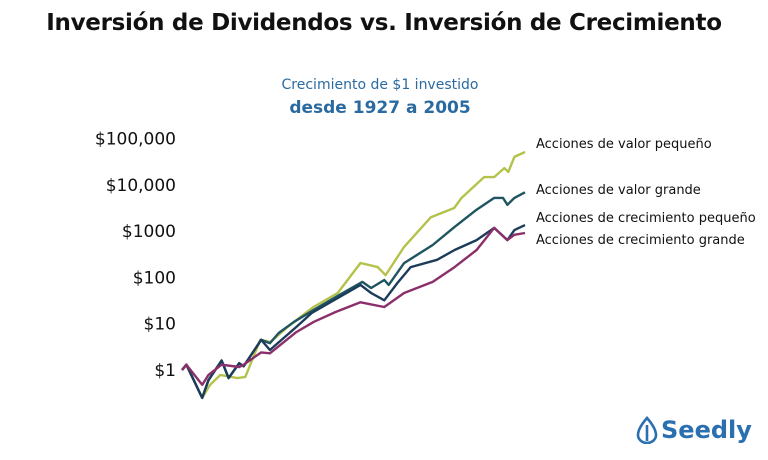  What do you see at coordinates (141, 186) in the screenshot?
I see `y-tick-label: $10,000` at bounding box center [141, 186].